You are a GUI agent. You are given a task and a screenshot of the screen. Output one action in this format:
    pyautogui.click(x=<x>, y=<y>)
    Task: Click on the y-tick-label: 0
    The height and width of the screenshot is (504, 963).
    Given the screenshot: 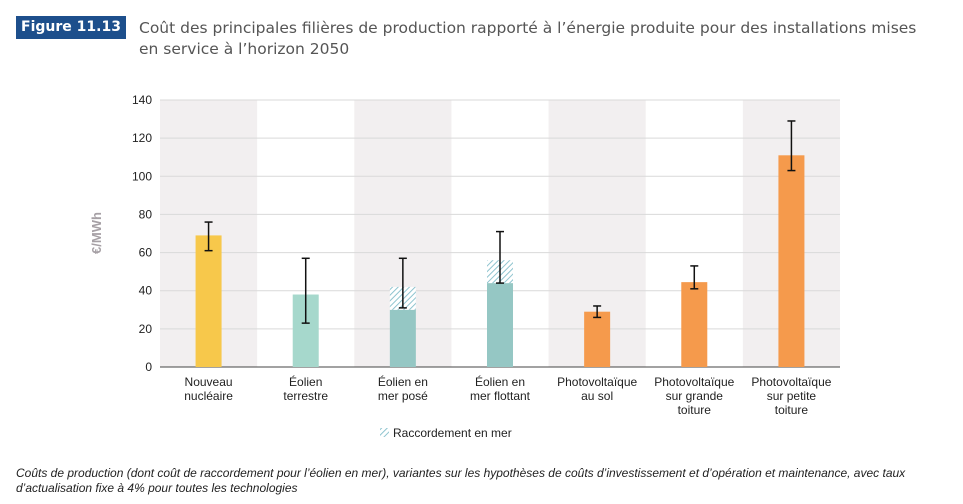 What is the action you would take?
    pyautogui.click(x=148, y=367)
    